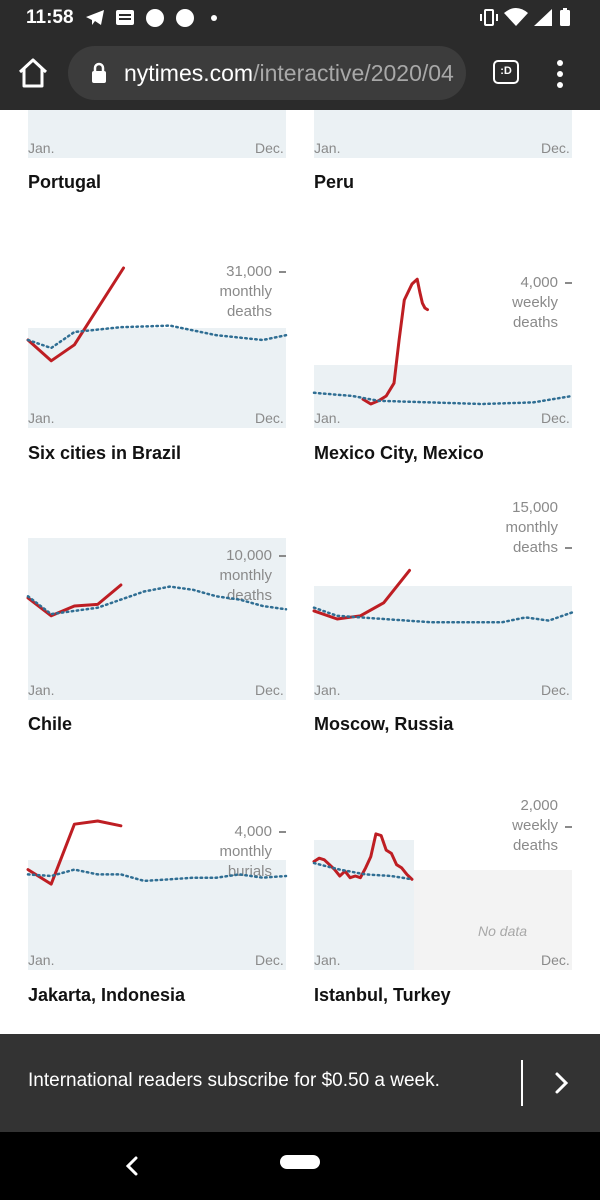 The width and height of the screenshot is (600, 1200). Describe the element at coordinates (489, 17) in the screenshot. I see `vibrate-icon` at that location.